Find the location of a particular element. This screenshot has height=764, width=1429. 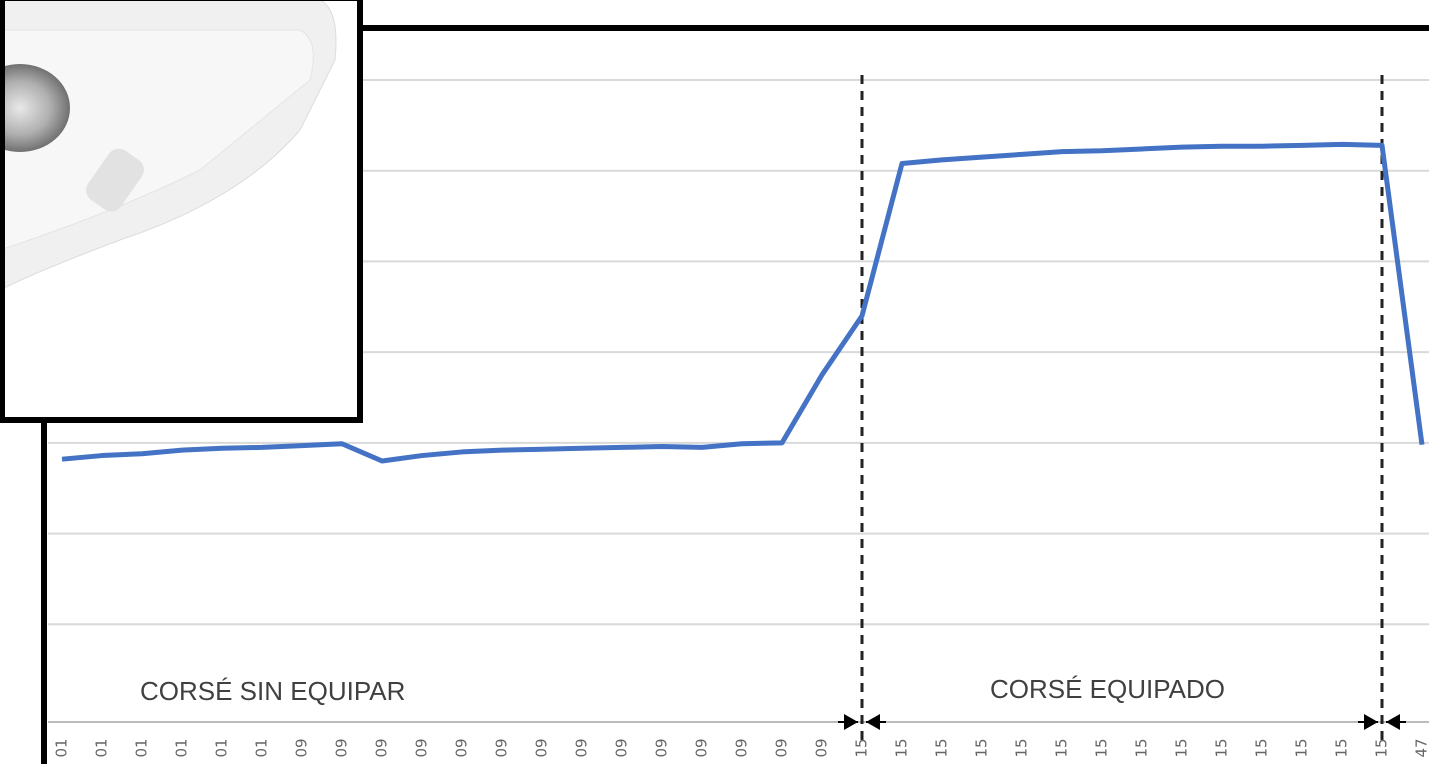

device-panel is located at coordinates (157, 140).